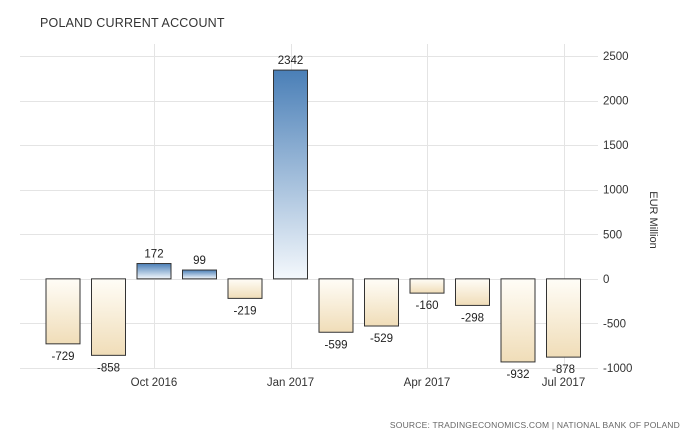 Image resolution: width=700 pixels, height=440 pixels. What do you see at coordinates (612, 235) in the screenshot?
I see `y-tick-label: 500` at bounding box center [612, 235].